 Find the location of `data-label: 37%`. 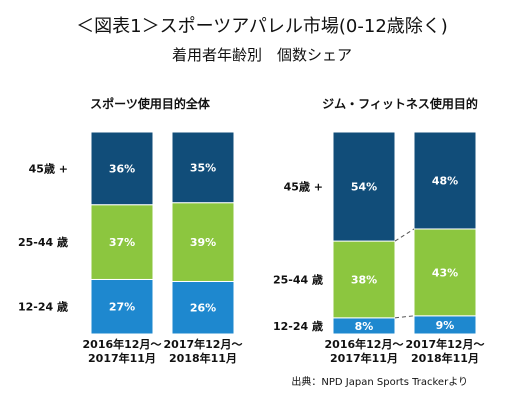

data-label: 37% is located at coordinates (122, 242).